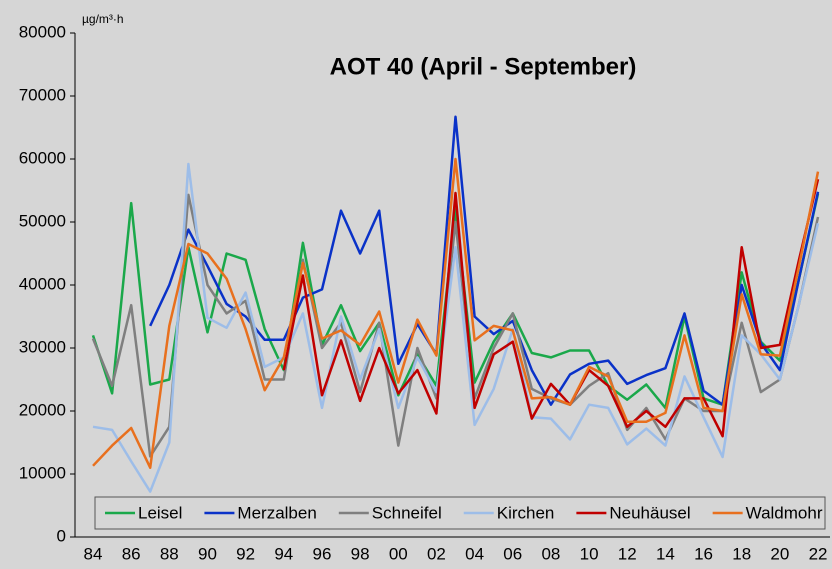 This screenshot has width=832, height=569. What do you see at coordinates (818, 553) in the screenshot?
I see `x-tick-label: 22` at bounding box center [818, 553].